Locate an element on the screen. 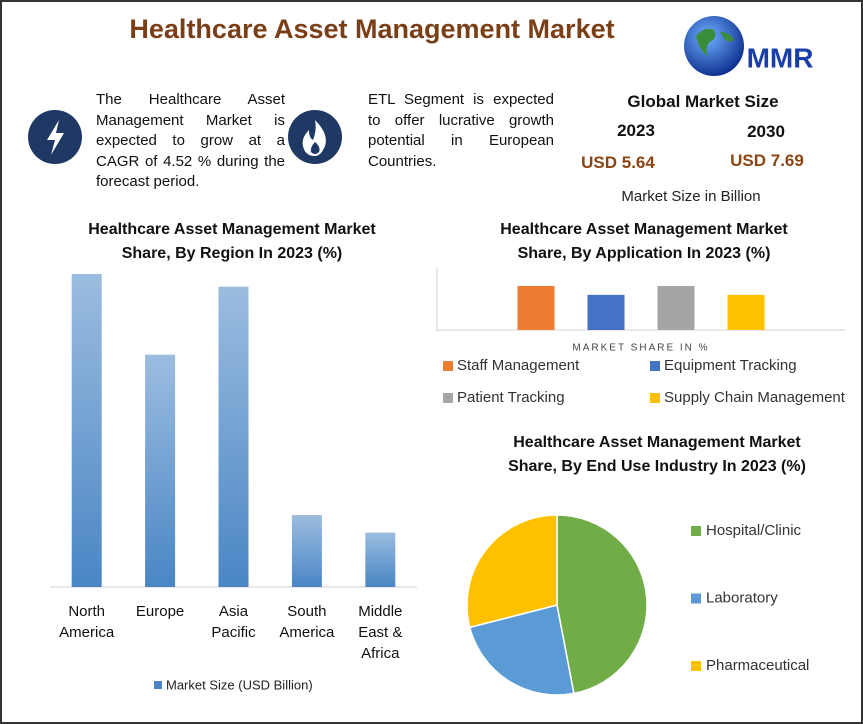 The width and height of the screenshot is (863, 724). market-value: USD 5.64 is located at coordinates (618, 162).